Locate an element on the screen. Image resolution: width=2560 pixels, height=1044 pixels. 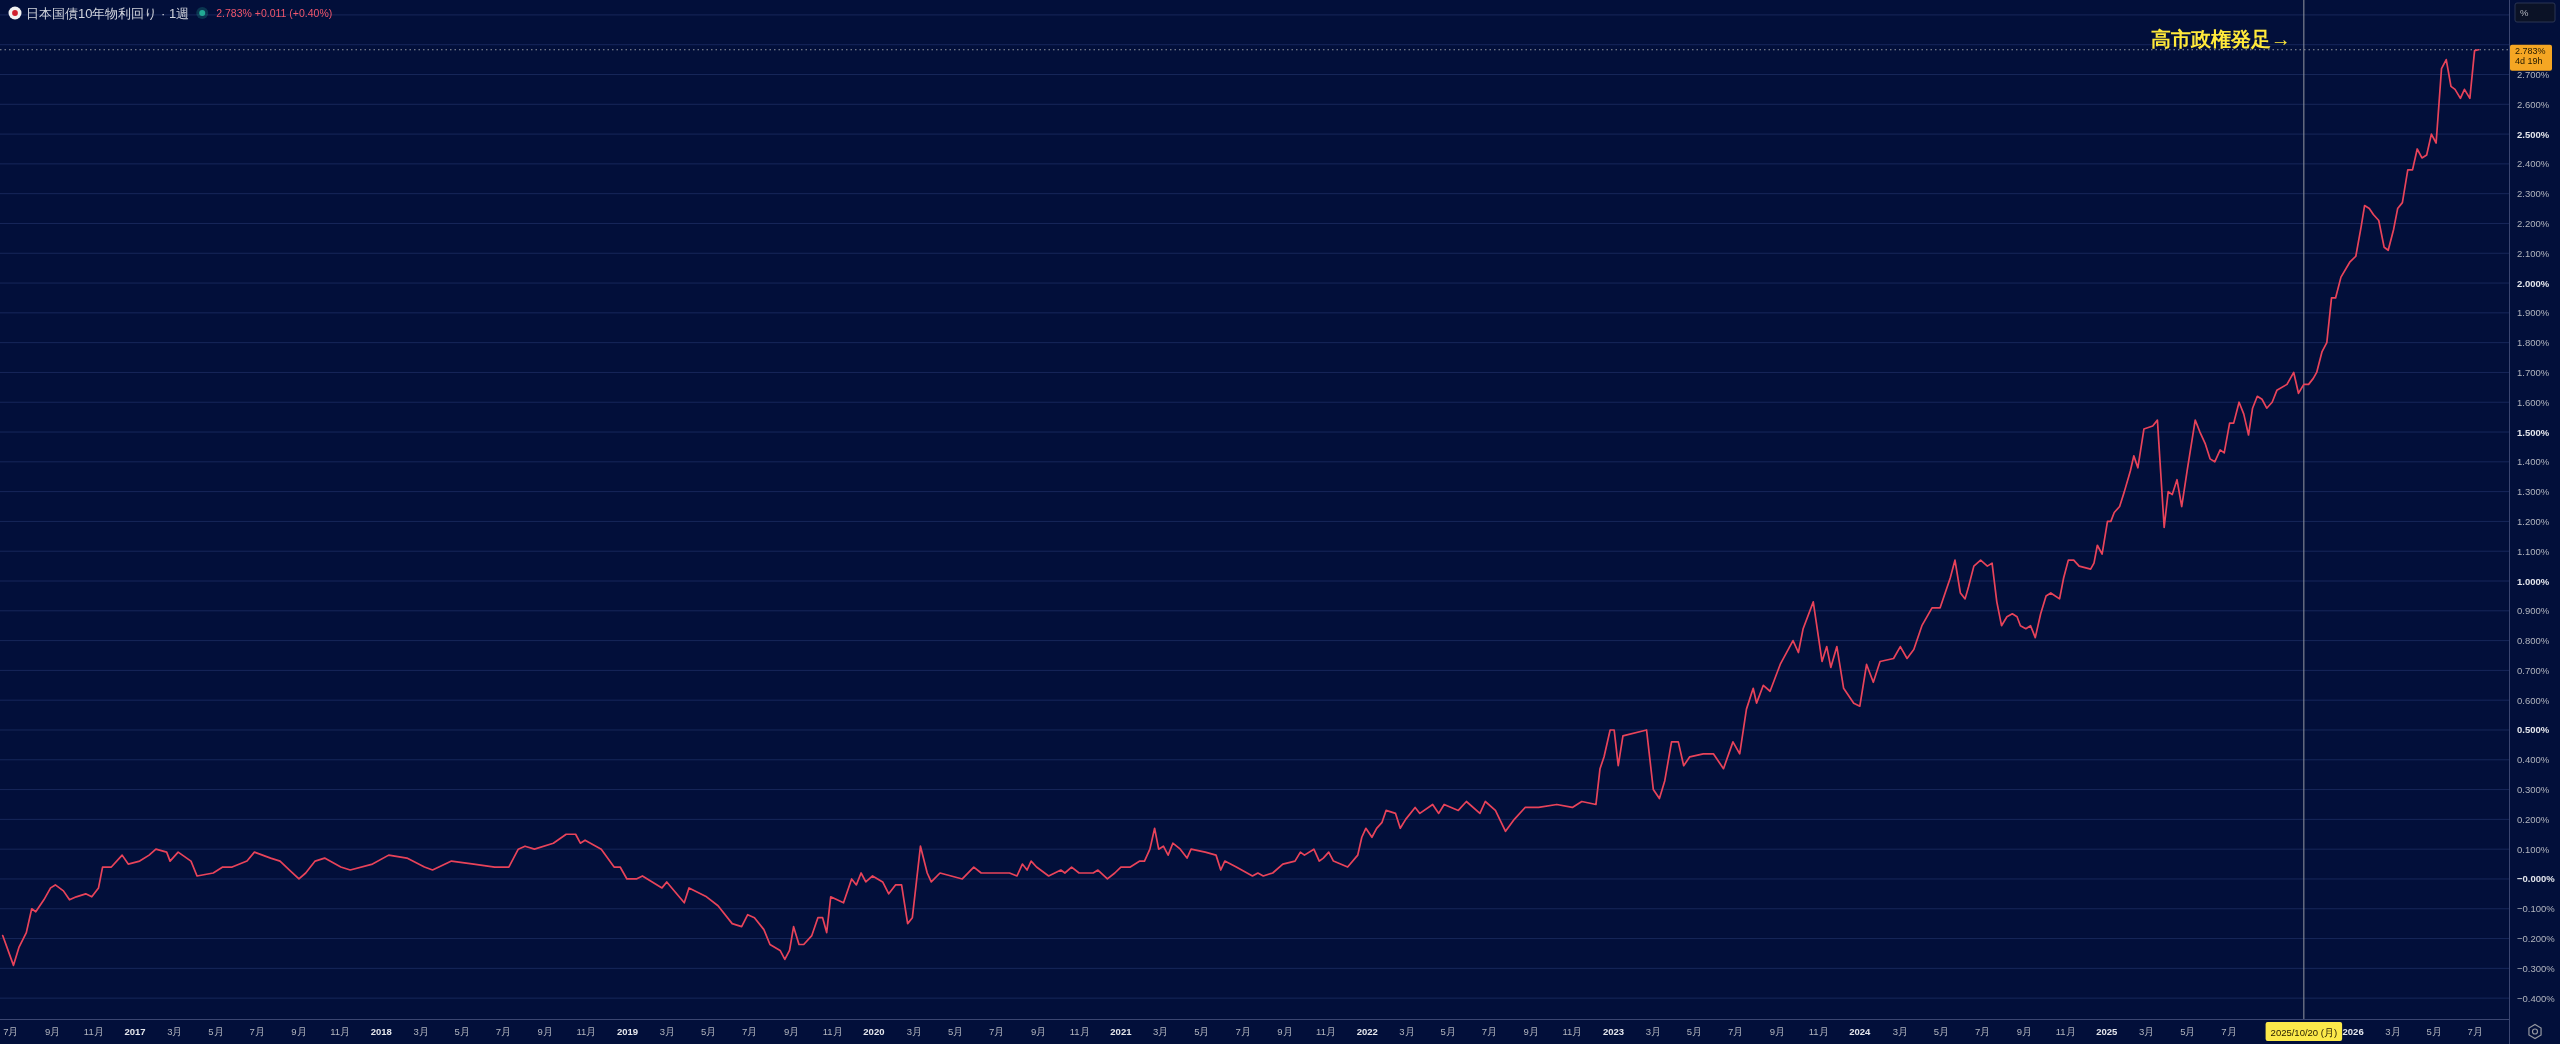
y-tick-label: −0.200% is located at coordinates (2536, 939).